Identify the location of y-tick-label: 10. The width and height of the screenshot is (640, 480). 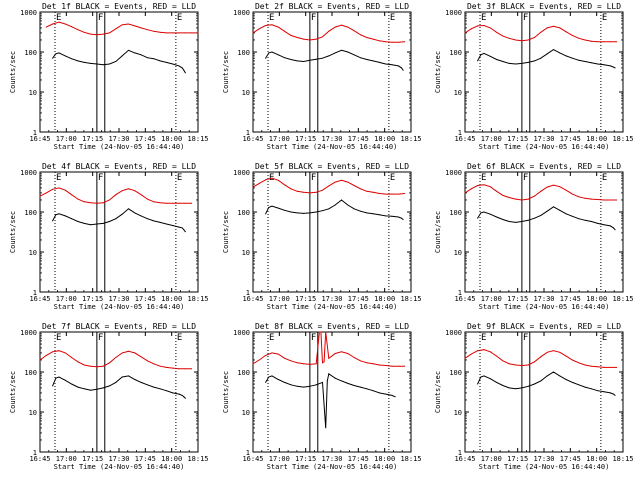
(33, 93).